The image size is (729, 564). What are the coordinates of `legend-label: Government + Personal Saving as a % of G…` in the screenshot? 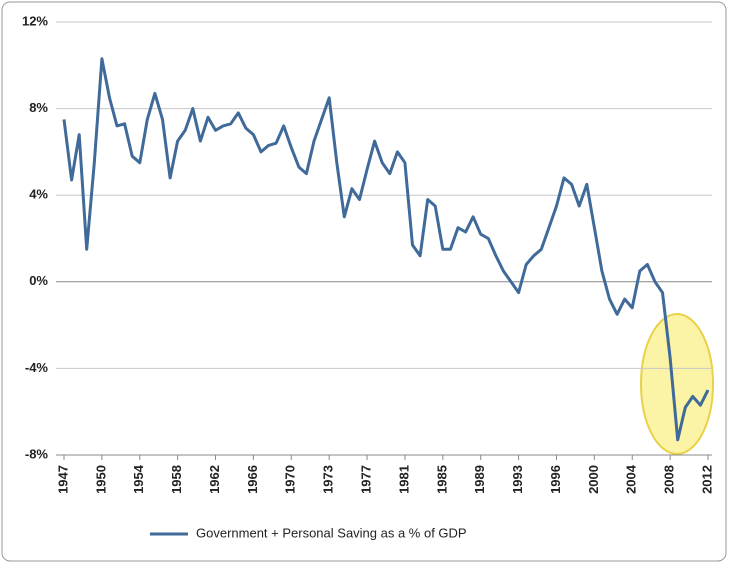 It's located at (331, 532).